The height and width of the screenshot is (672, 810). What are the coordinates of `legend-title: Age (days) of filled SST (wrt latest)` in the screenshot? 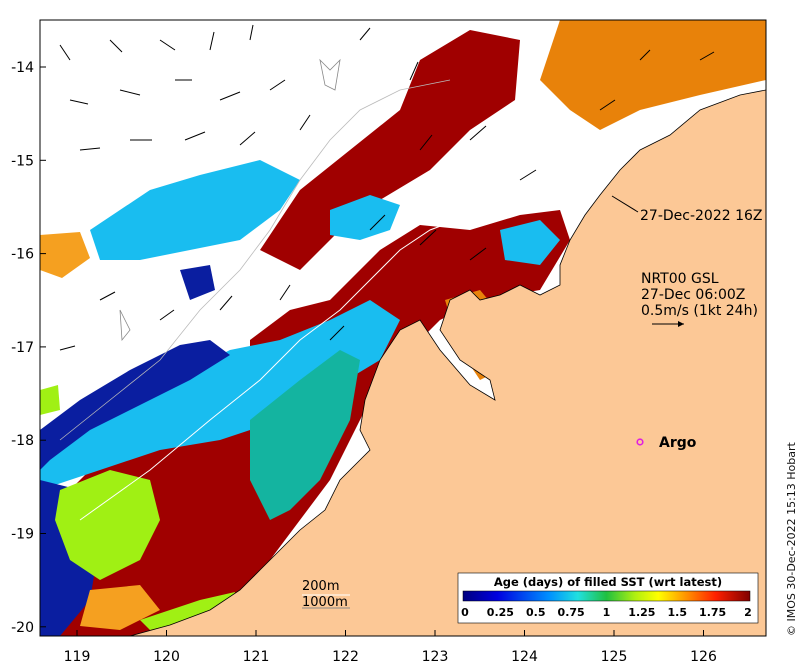 It's located at (608, 582).